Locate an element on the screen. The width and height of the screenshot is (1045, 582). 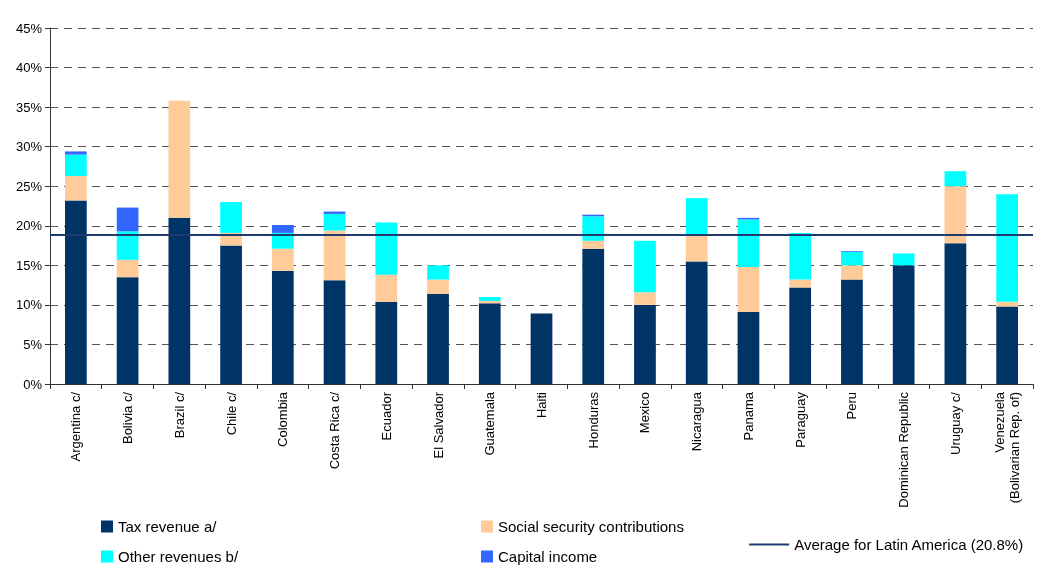
y-tick-label: 20% is located at coordinates (29, 226).